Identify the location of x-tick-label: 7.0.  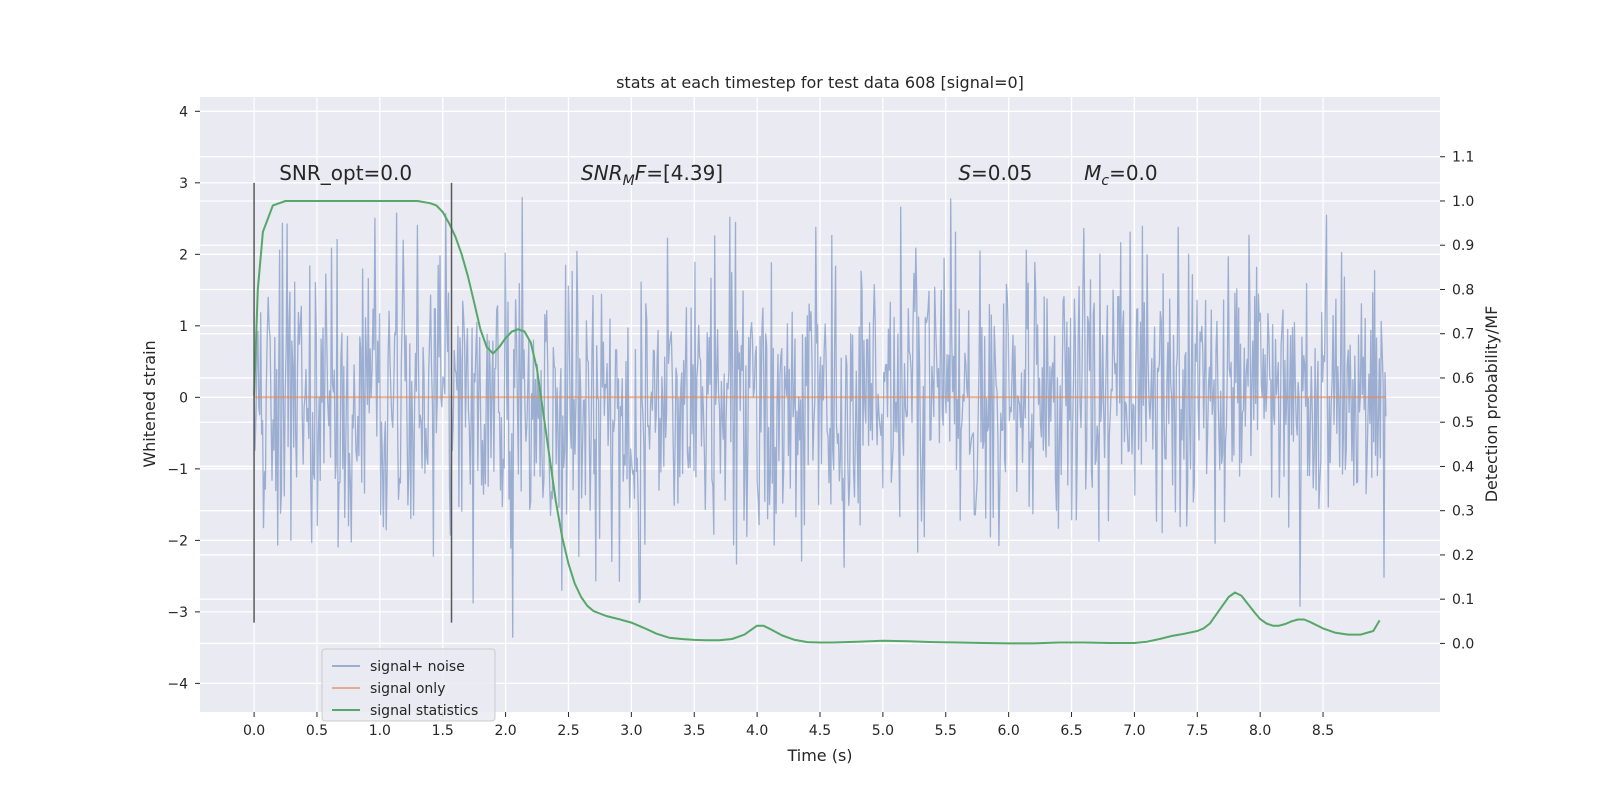
(1134, 731).